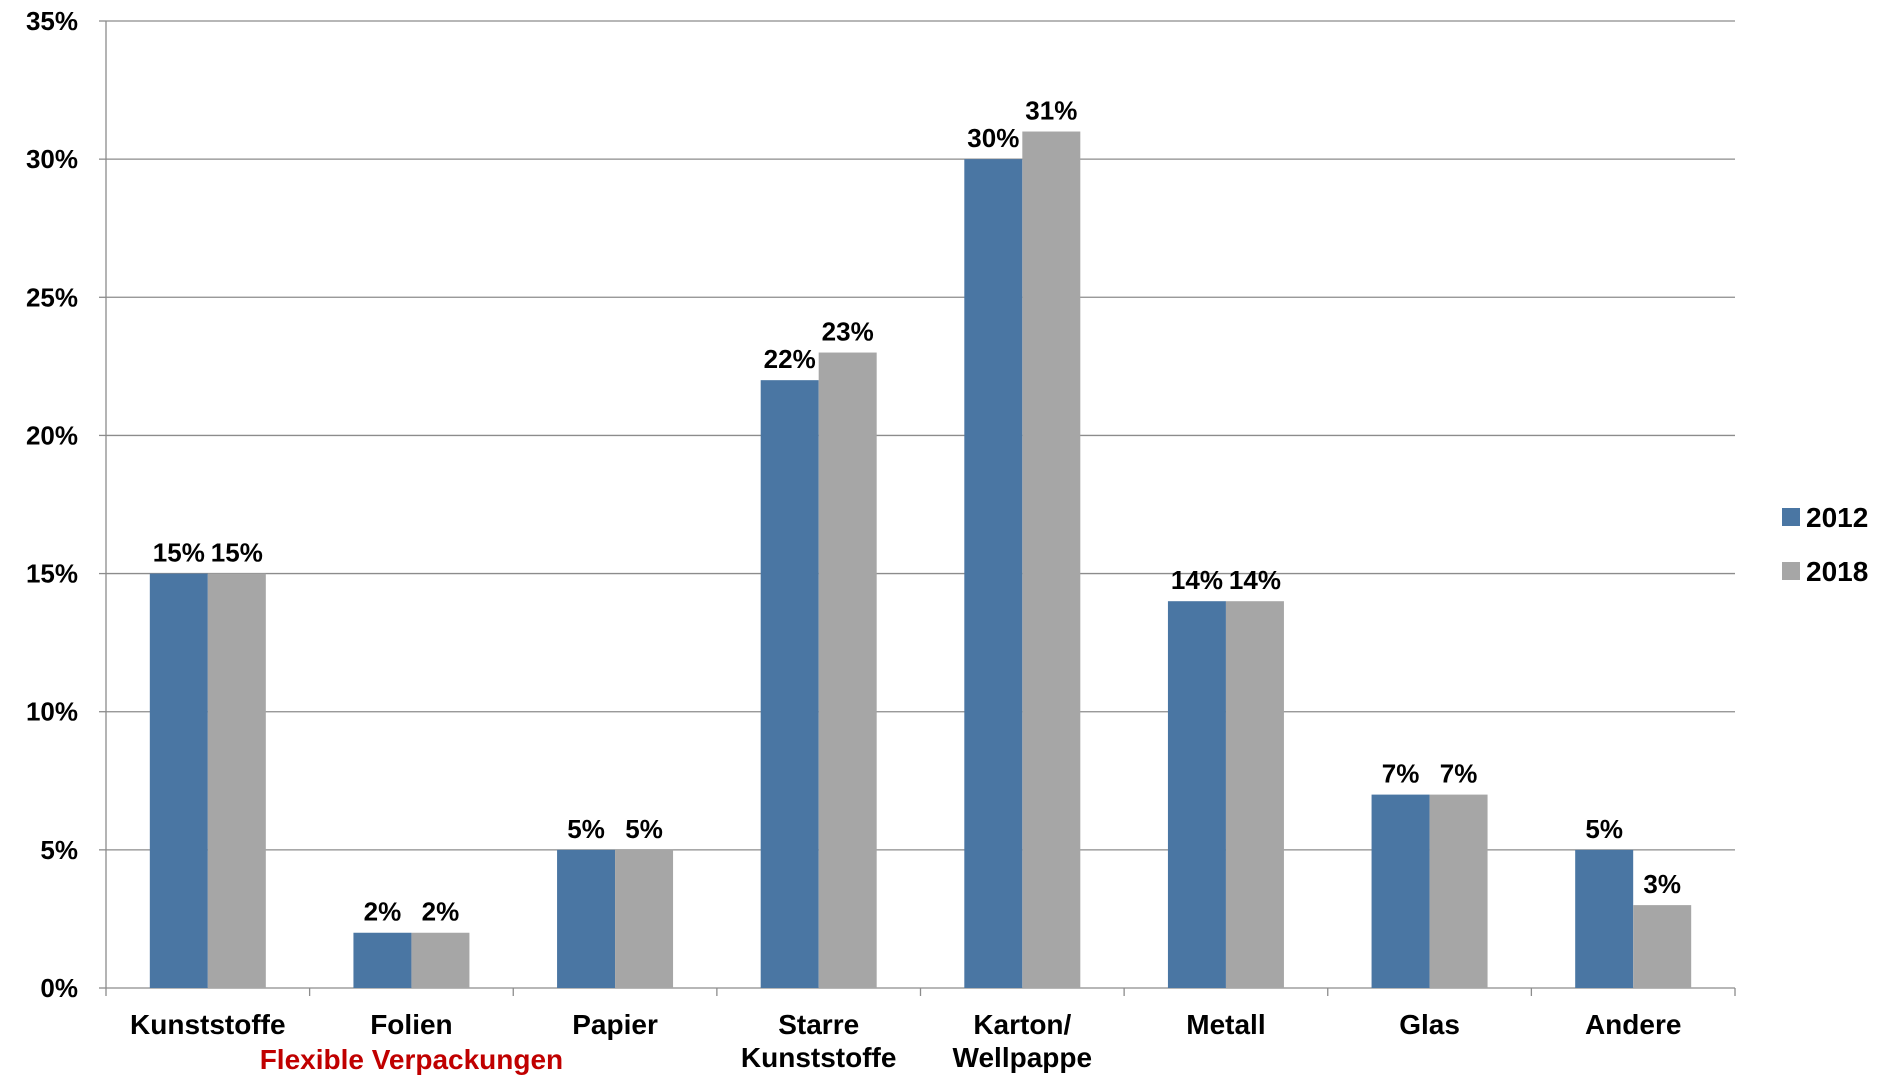  Describe the element at coordinates (59, 850) in the screenshot. I see `y-tick-label: 5%` at that location.